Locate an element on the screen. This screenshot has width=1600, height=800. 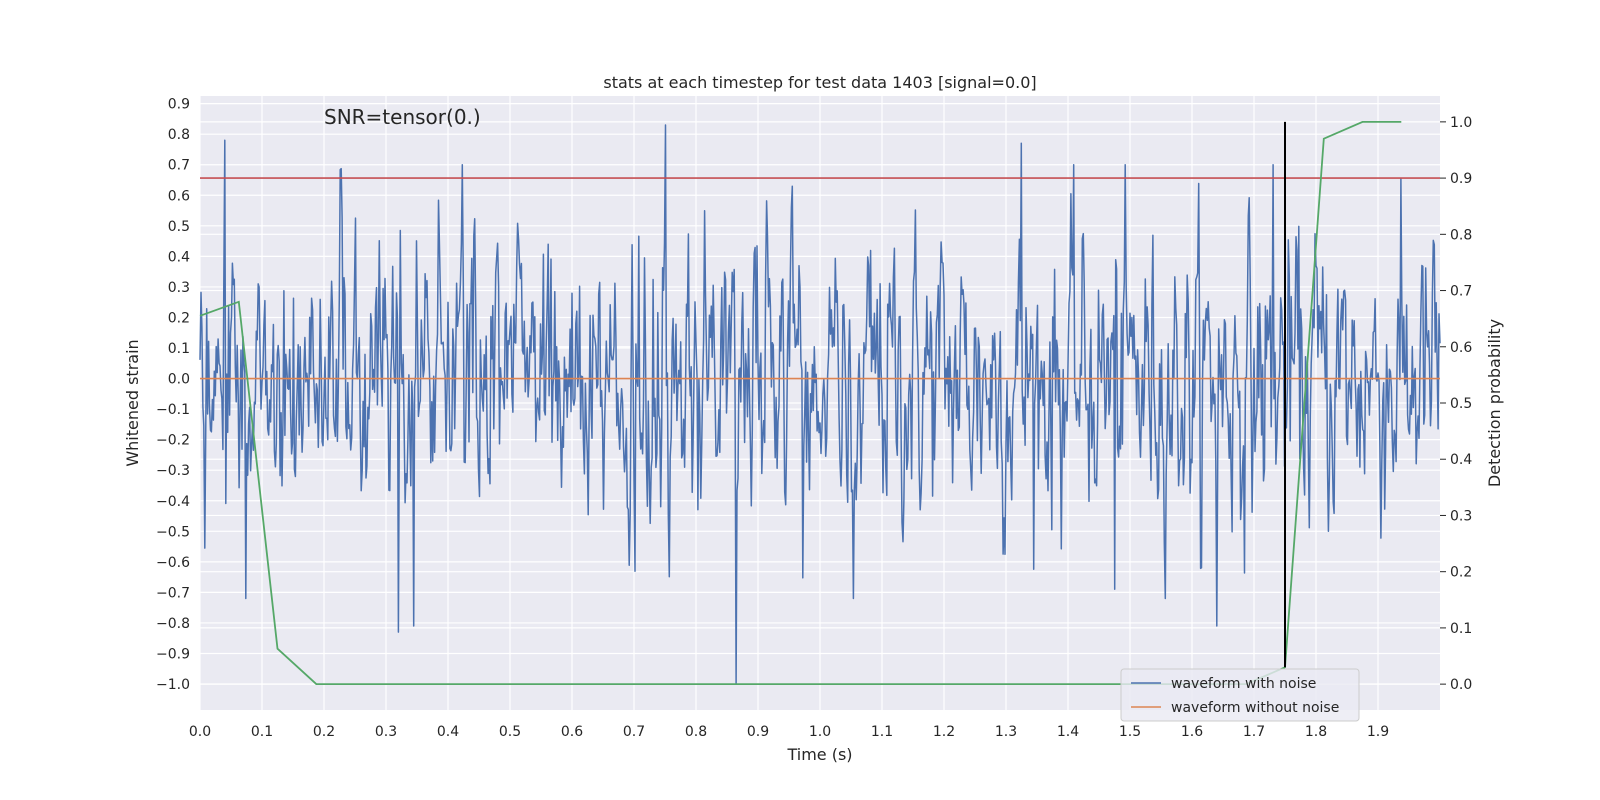
x-tick-label: 0.7 is located at coordinates (634, 732).